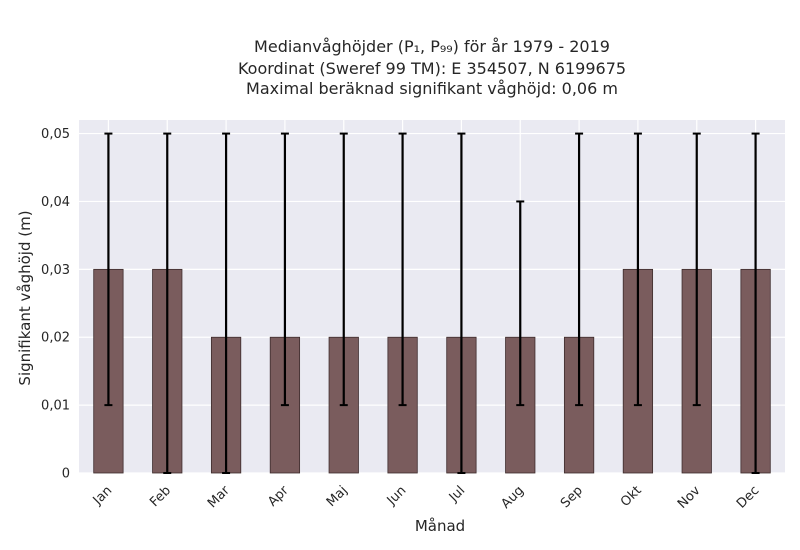  Describe the element at coordinates (402, 269) in the screenshot. I see `error-bar-jun` at that location.